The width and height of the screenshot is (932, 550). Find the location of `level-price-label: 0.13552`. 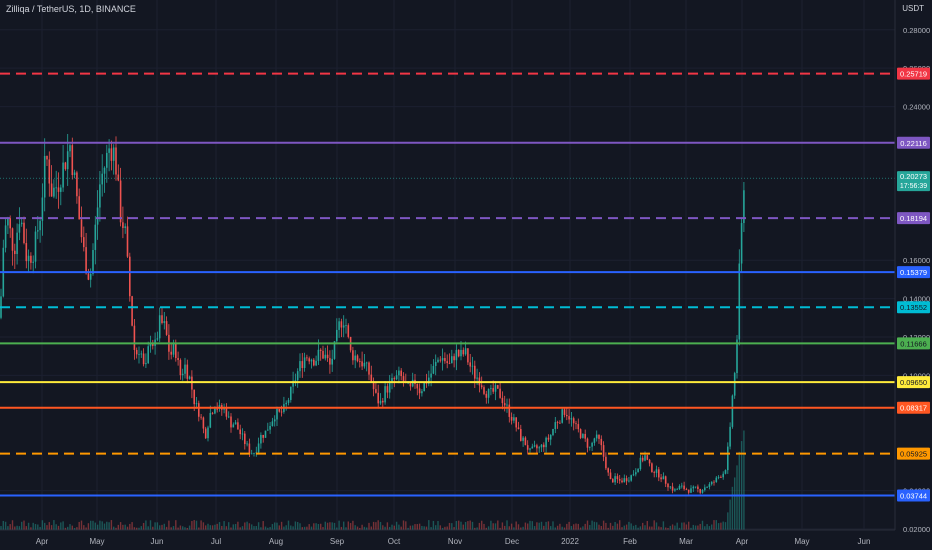

level-price-label: 0.13552 is located at coordinates (913, 307).